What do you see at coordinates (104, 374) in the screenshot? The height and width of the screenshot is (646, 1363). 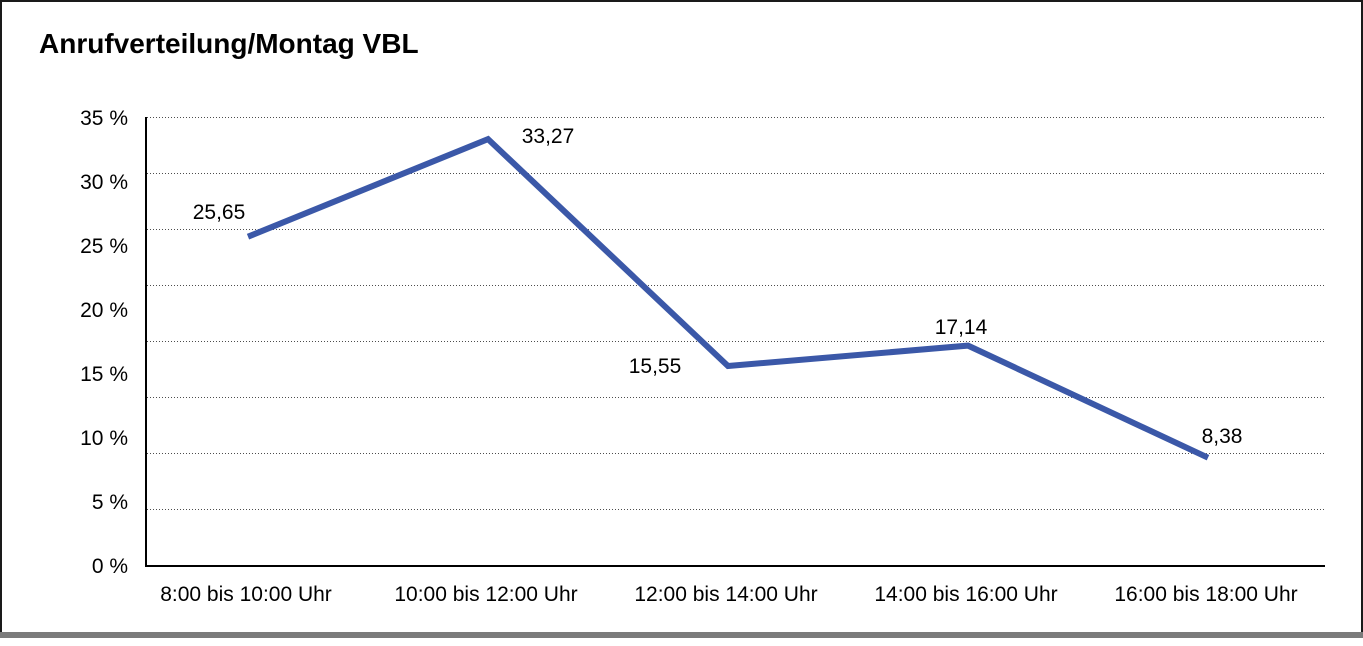 I see `y-tick-label: 15 %` at bounding box center [104, 374].